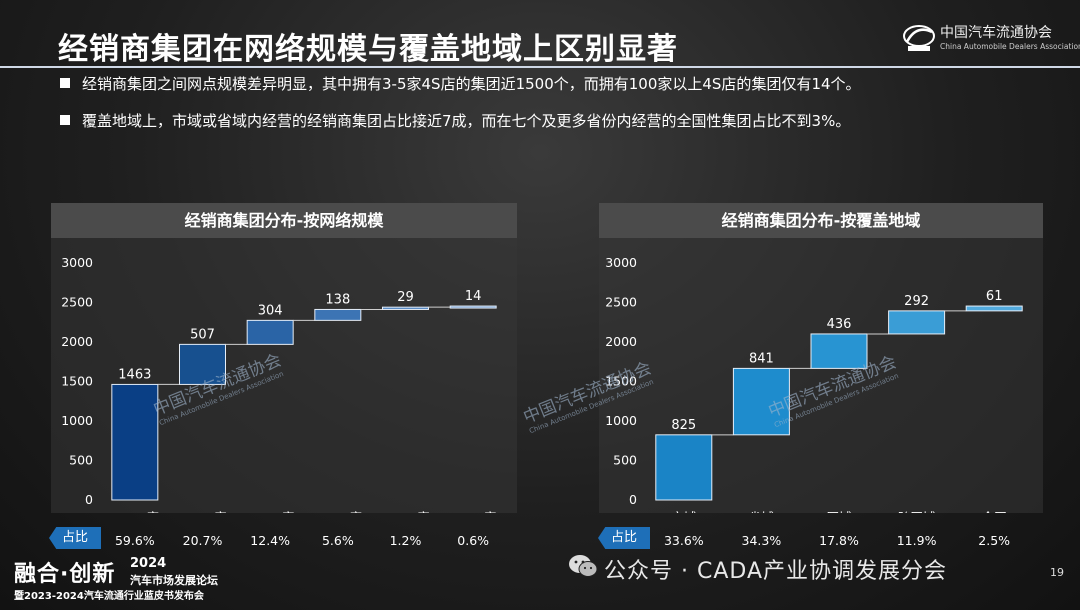 This screenshot has width=1080, height=610. I want to click on share-row-coverage-region: 占比 33.6% 34.3% 17.8% 11.9% 2.5%, so click(821, 538).